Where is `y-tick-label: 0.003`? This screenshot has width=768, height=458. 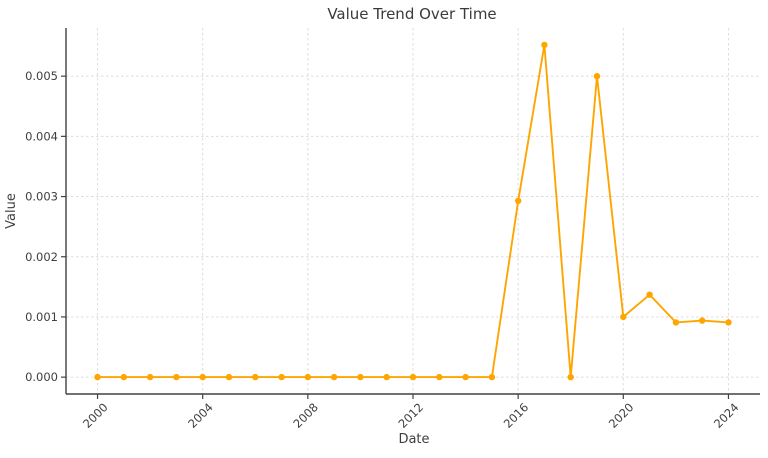
y-tick-label: 0.003 is located at coordinates (41, 197).